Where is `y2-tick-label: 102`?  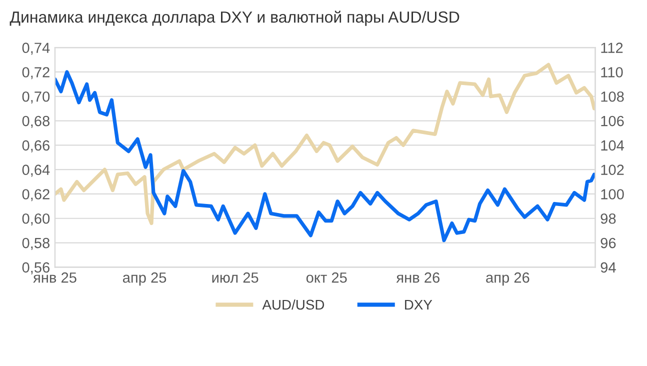 y2-tick-label: 102 is located at coordinates (612, 170).